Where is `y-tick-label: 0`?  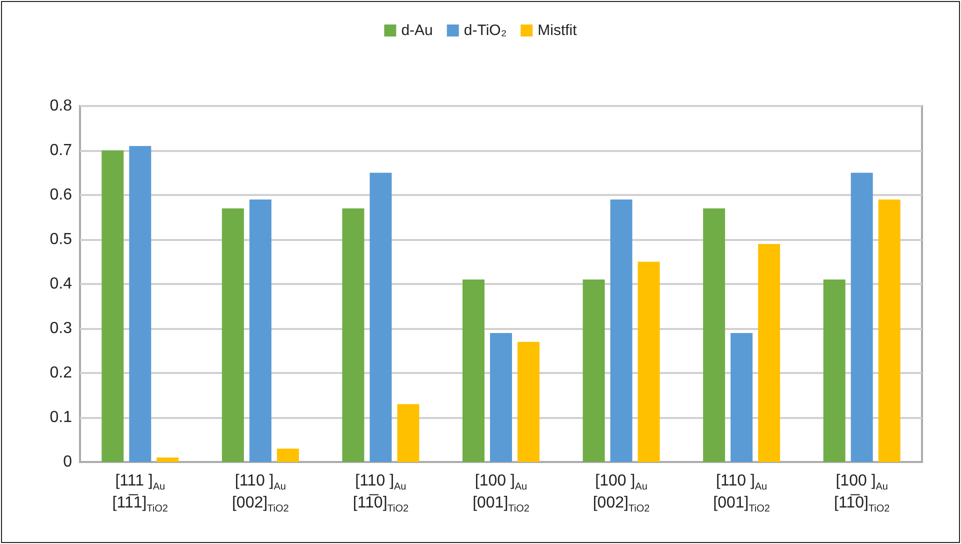
y-tick-label: 0 is located at coordinates (67, 462).